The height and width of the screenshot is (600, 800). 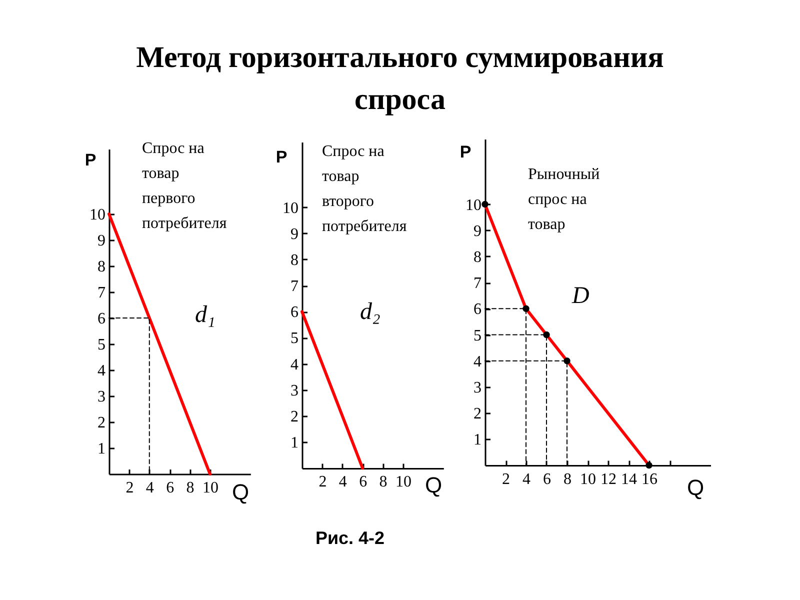 I want to click on x-tick-label: 12, so click(x=608, y=479).